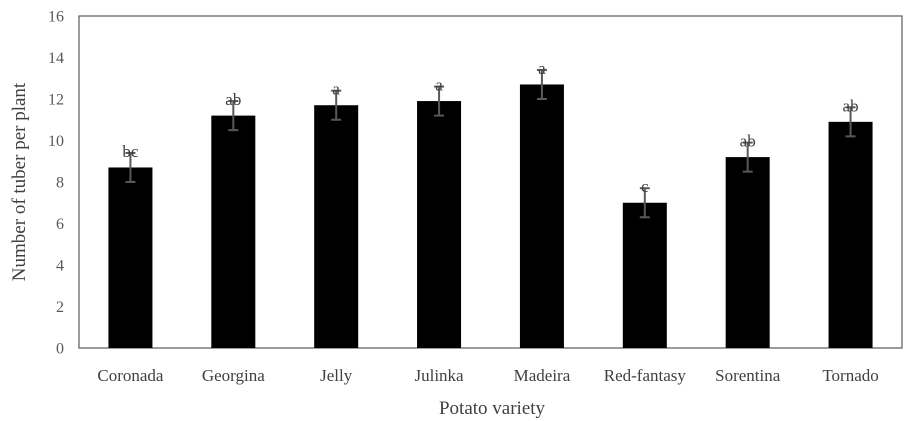 The height and width of the screenshot is (421, 904). Describe the element at coordinates (60, 224) in the screenshot. I see `y-tick-label: 6` at that location.